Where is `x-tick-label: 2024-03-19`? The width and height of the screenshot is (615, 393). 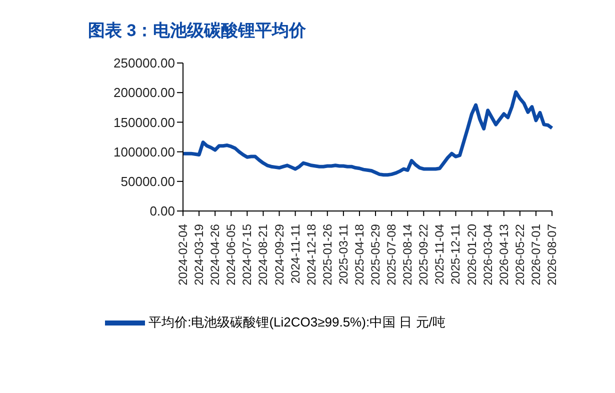
x-tick-label: 2024-03-19 is located at coordinates (199, 255).